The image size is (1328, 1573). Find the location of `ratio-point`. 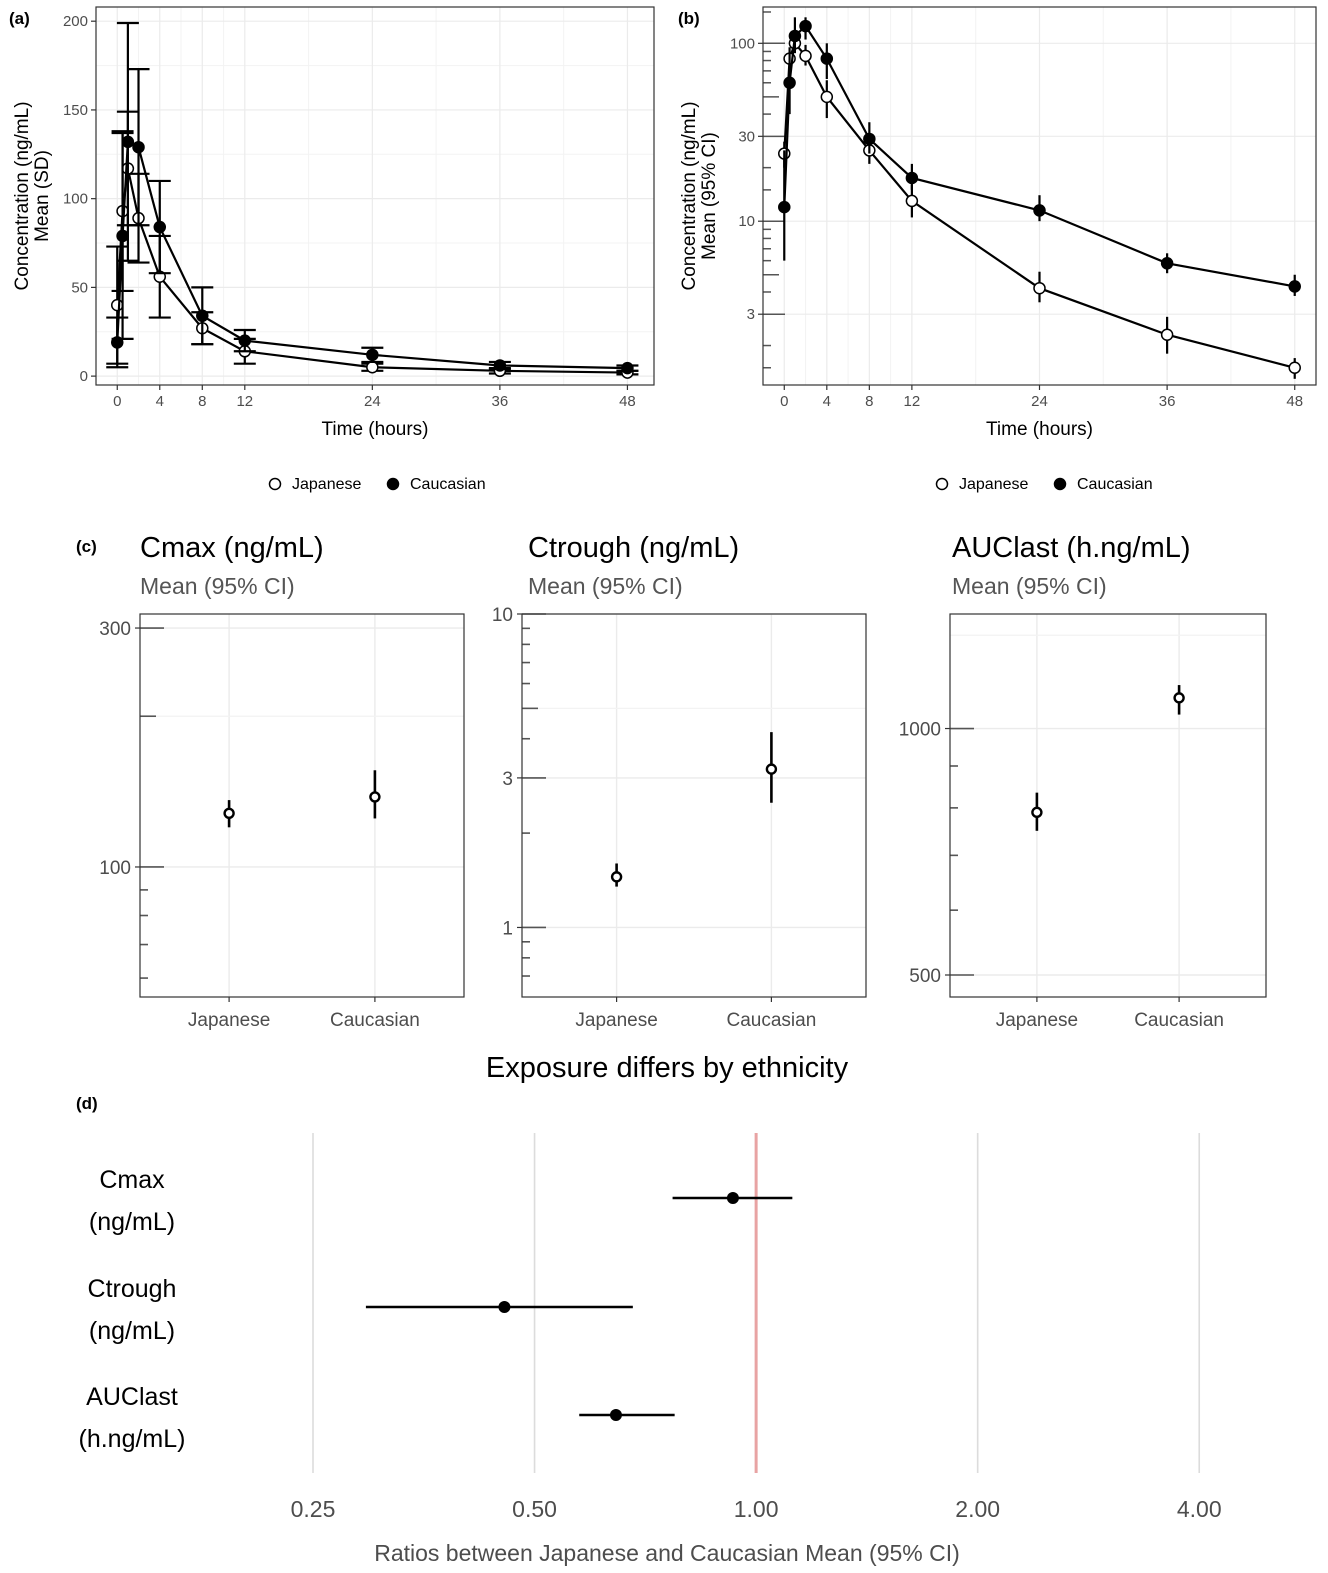

ratio-point is located at coordinates (504, 1307).